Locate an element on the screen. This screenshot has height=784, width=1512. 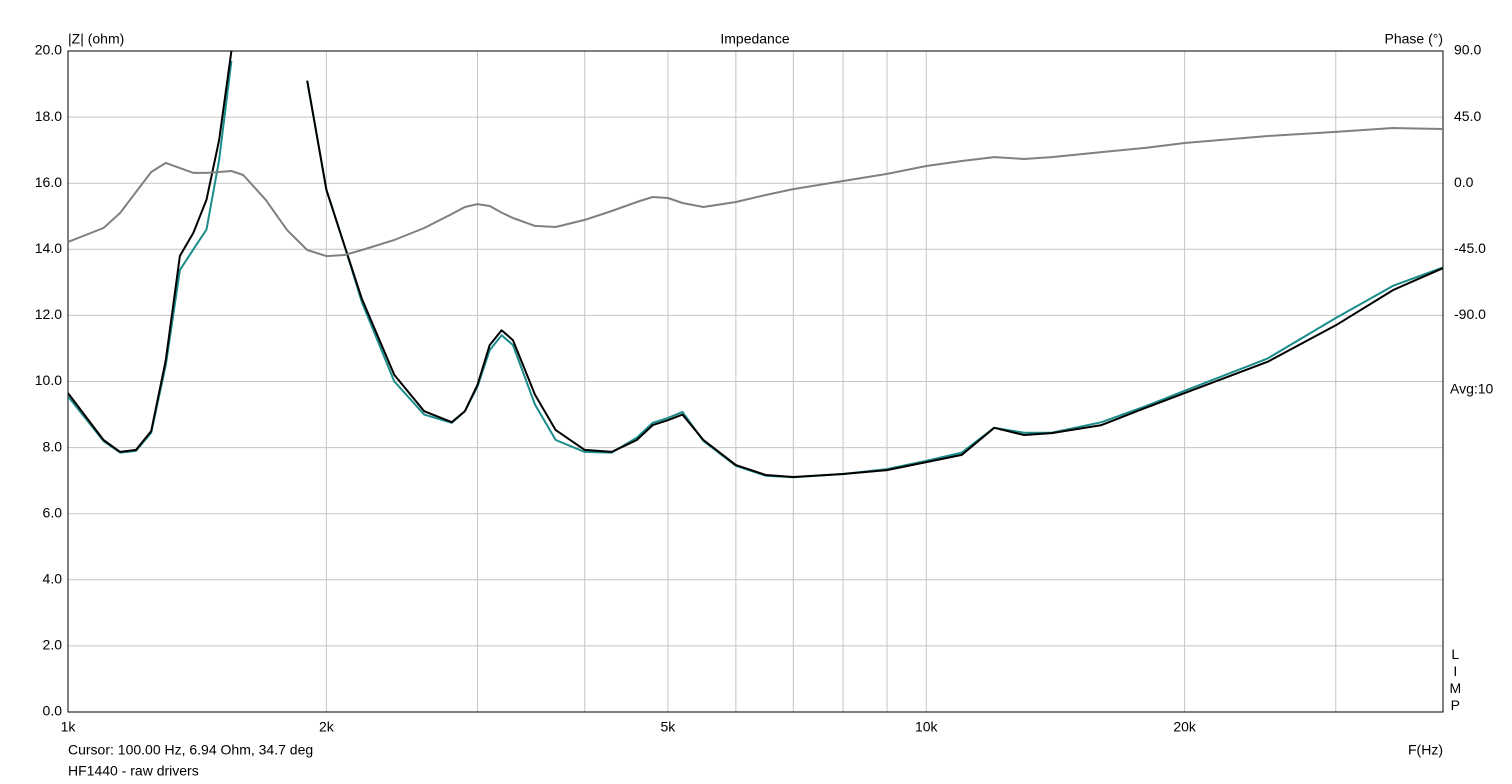
chart-title: Impedance is located at coordinates (754, 39).